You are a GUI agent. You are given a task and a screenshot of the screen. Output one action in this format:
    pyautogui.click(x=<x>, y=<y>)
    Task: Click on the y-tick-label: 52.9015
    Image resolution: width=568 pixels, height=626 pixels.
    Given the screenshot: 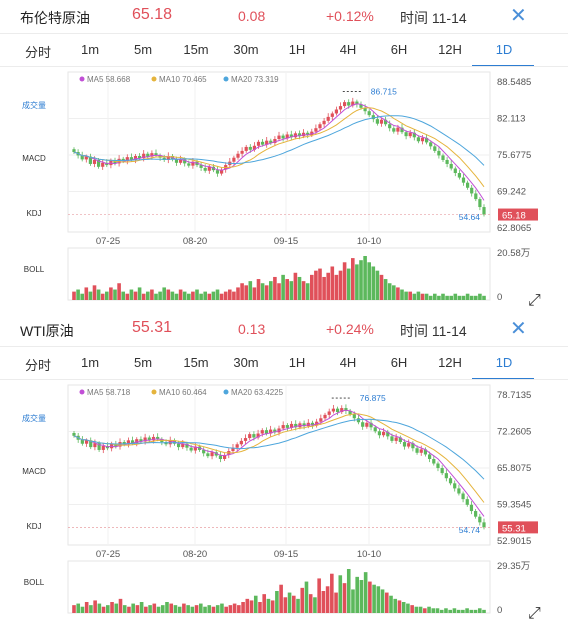 What is the action you would take?
    pyautogui.click(x=514, y=541)
    